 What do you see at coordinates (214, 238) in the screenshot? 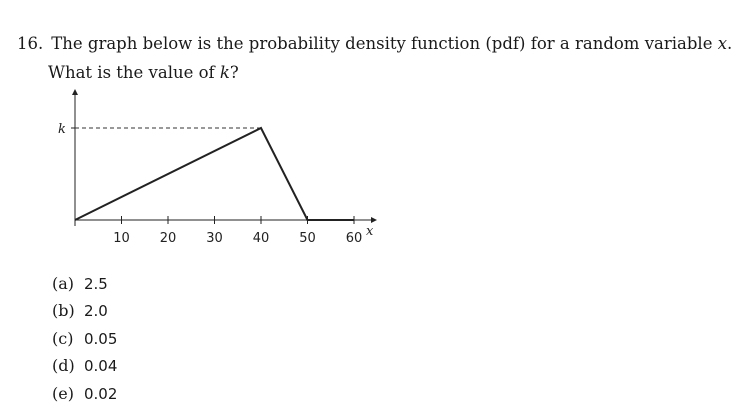
I see `x-tick-label: 30` at bounding box center [214, 238].